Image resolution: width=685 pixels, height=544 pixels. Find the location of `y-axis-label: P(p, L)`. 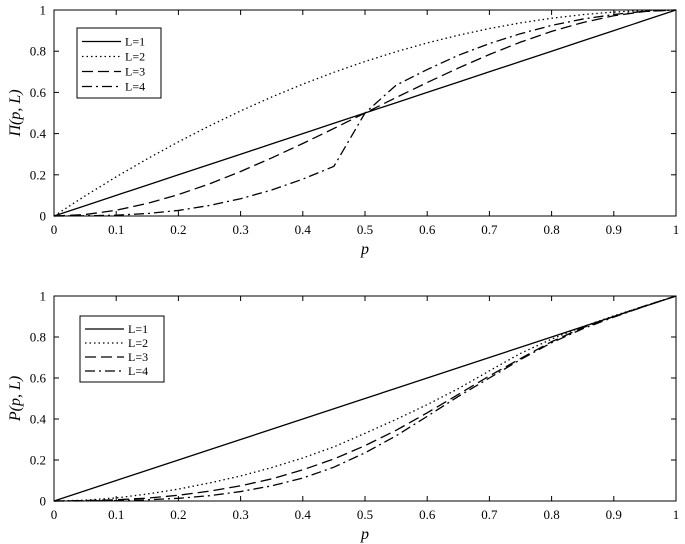

y-axis-label: P(p, L) is located at coordinates (15, 399).